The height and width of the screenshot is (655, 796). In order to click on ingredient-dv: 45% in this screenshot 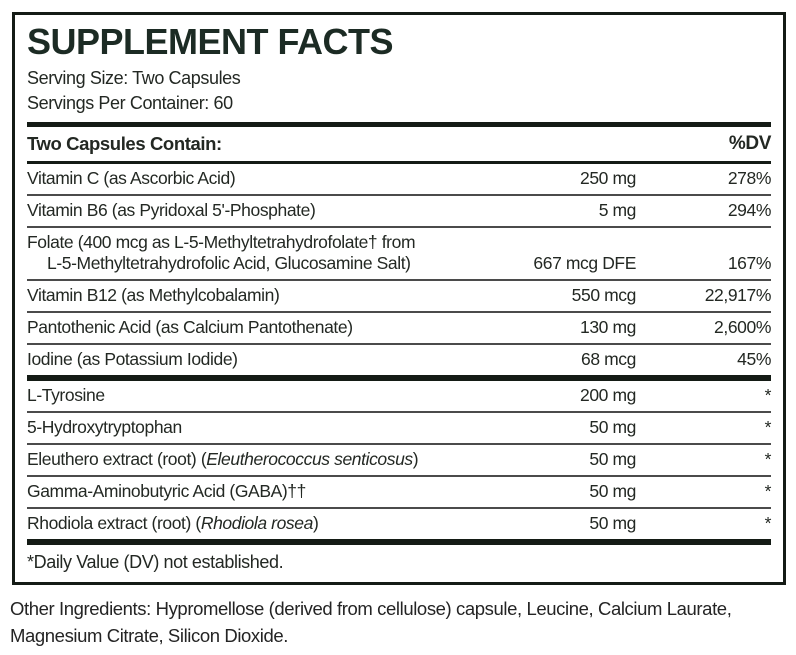, I will do `click(754, 359)`.